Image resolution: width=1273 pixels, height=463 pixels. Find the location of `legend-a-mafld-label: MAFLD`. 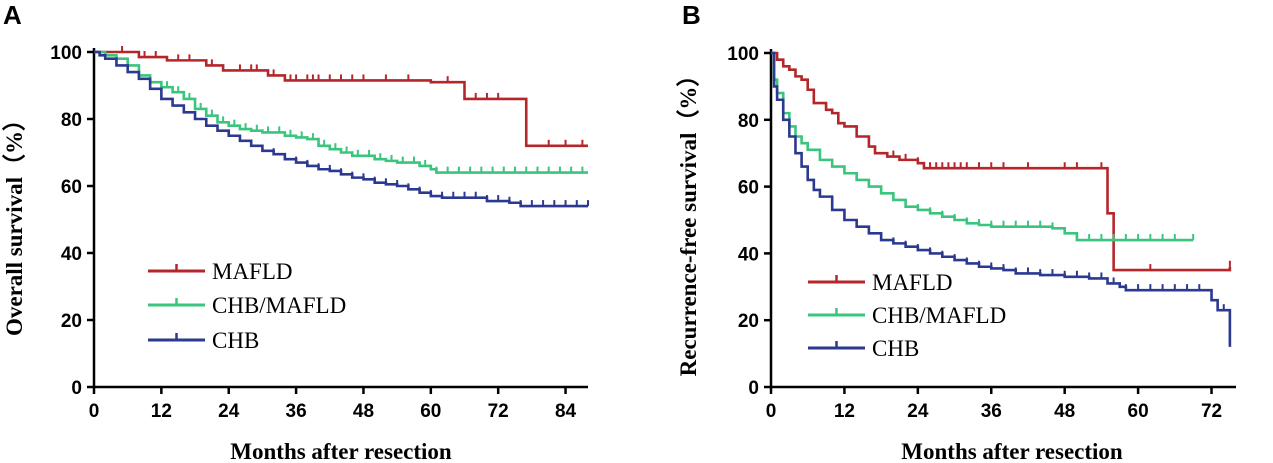

legend-a-mafld-label: MAFLD is located at coordinates (252, 271).